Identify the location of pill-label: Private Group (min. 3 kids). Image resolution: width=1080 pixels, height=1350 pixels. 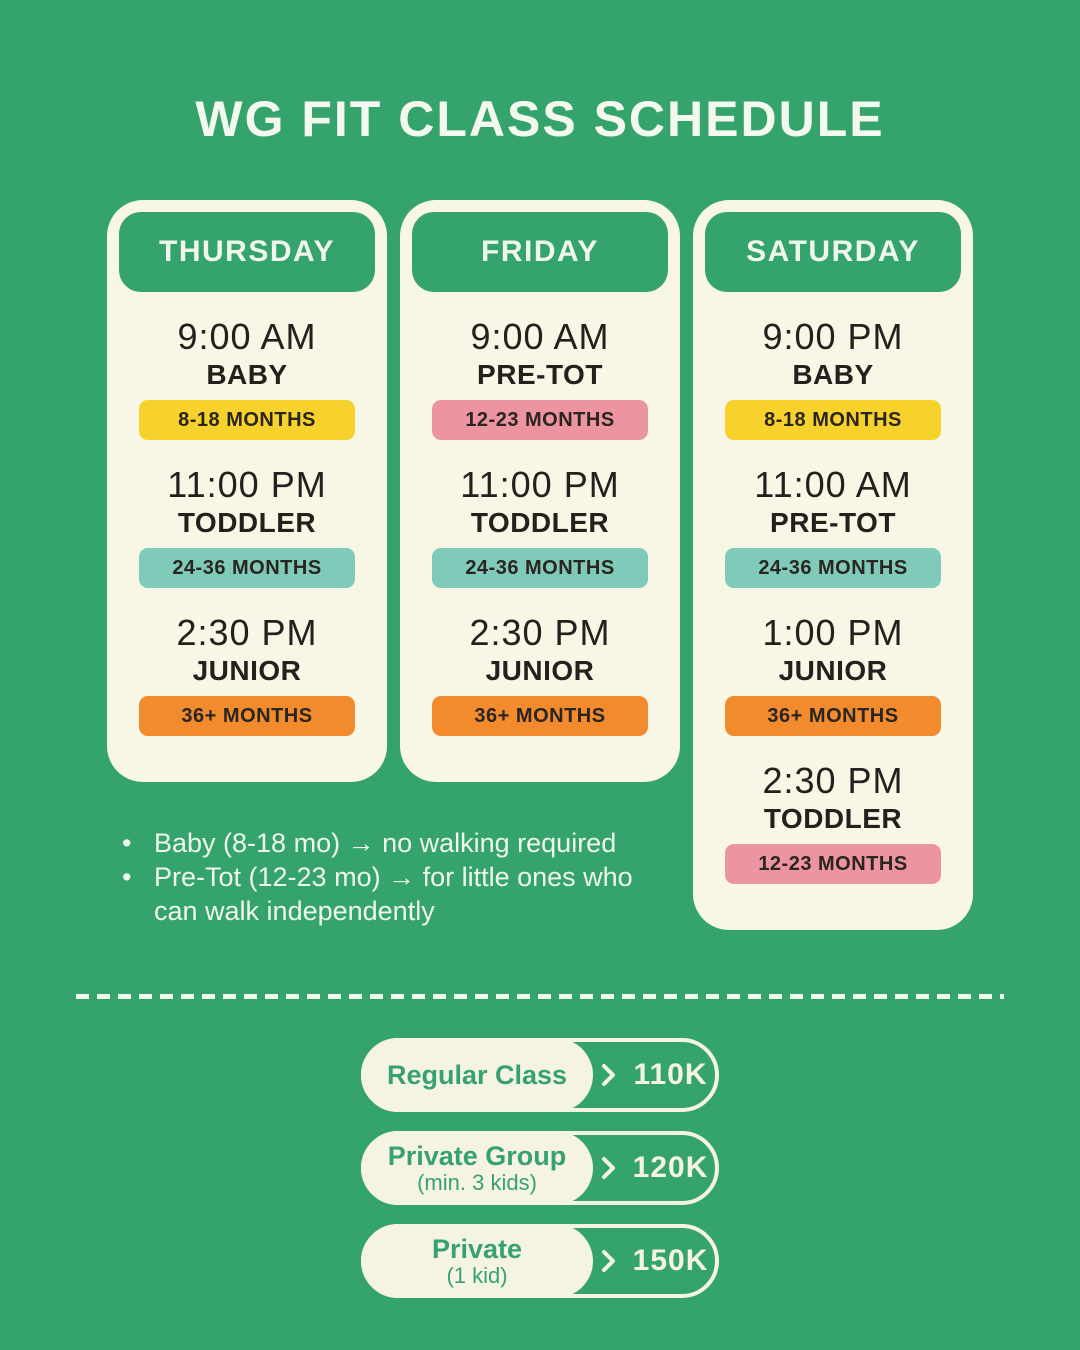
(477, 1168).